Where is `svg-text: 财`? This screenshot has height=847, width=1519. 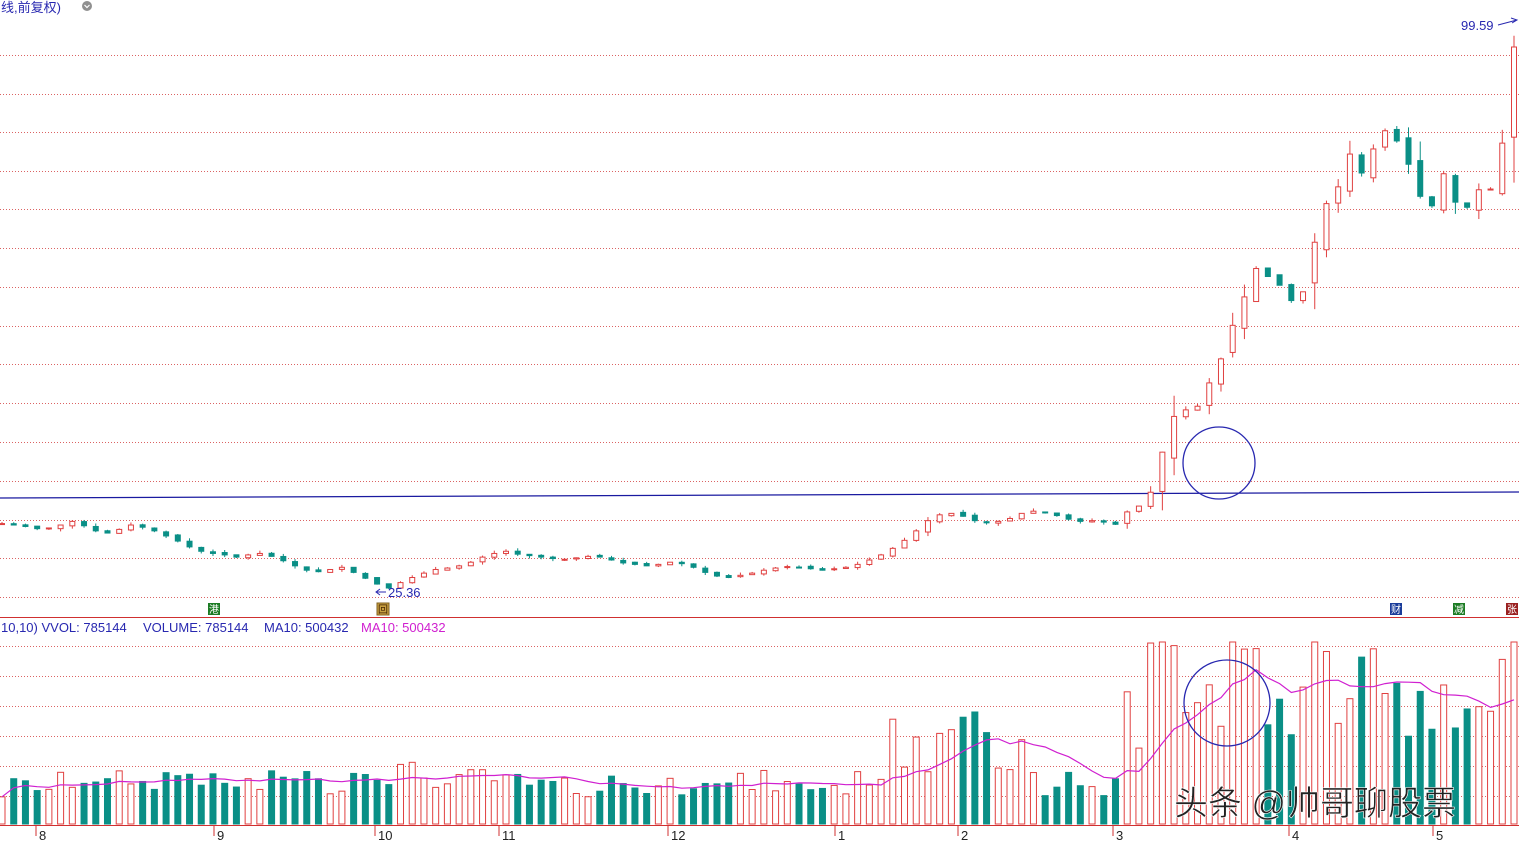 svg-text: 财 is located at coordinates (1396, 609).